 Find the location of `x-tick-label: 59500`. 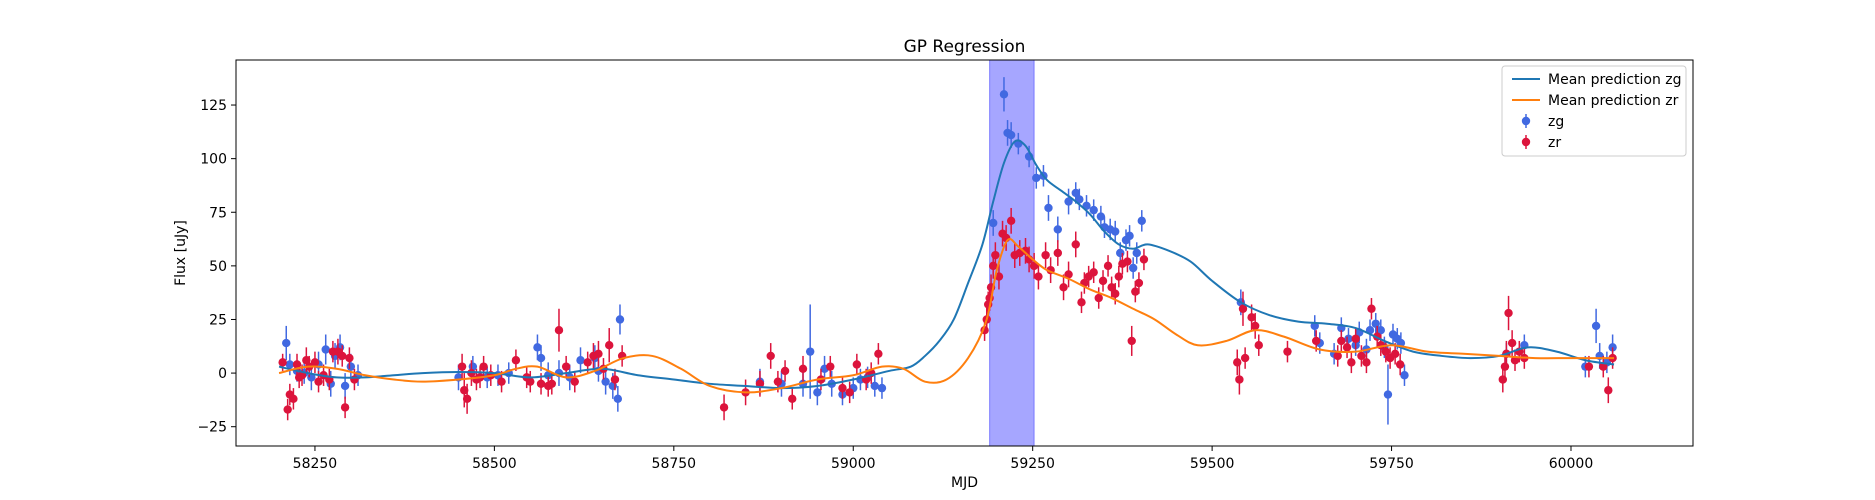

x-tick-label: 59500 is located at coordinates (1212, 464).